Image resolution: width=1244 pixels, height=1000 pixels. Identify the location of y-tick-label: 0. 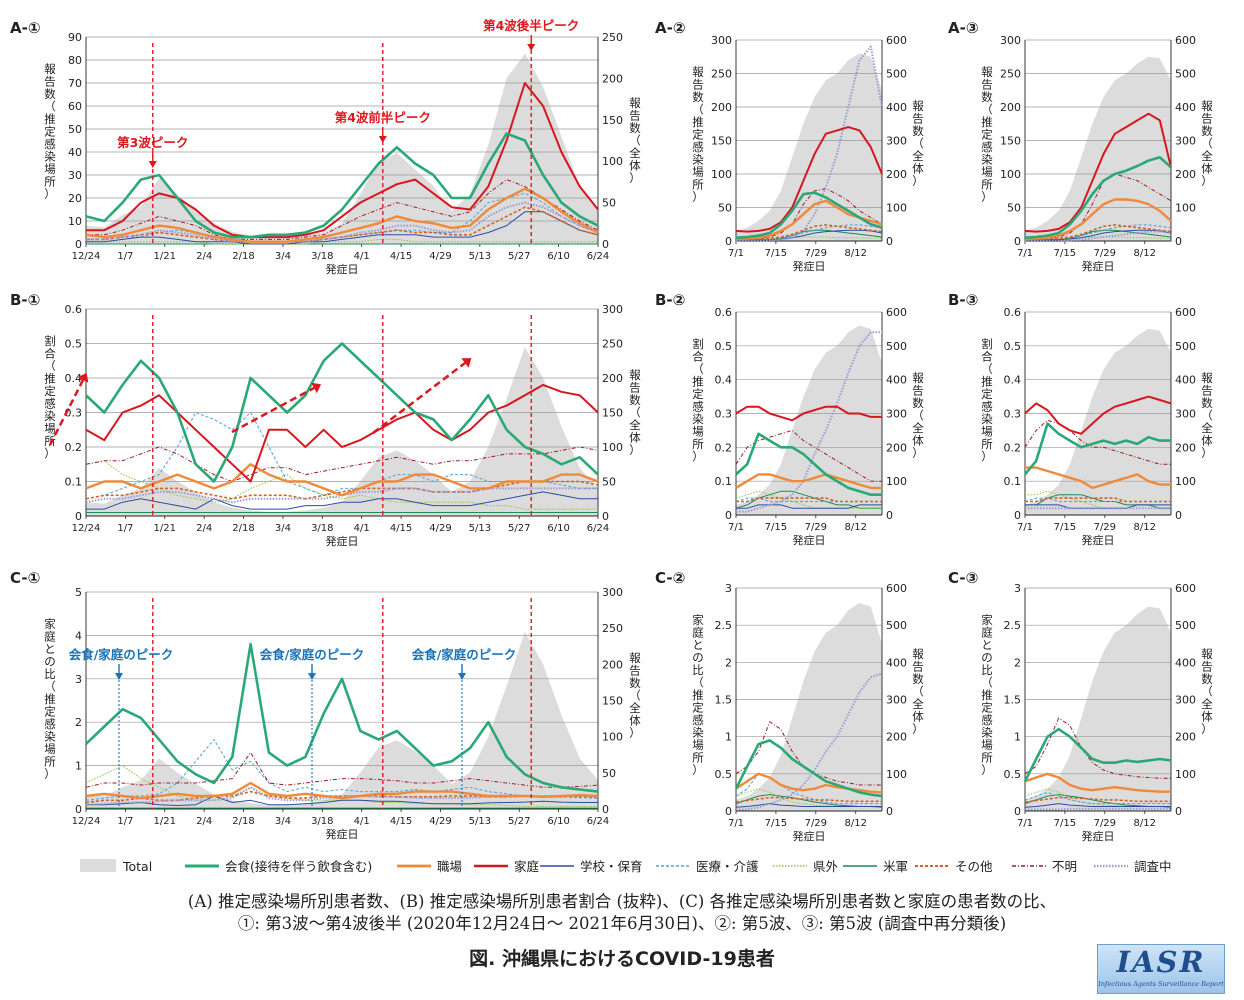
(1017, 811).